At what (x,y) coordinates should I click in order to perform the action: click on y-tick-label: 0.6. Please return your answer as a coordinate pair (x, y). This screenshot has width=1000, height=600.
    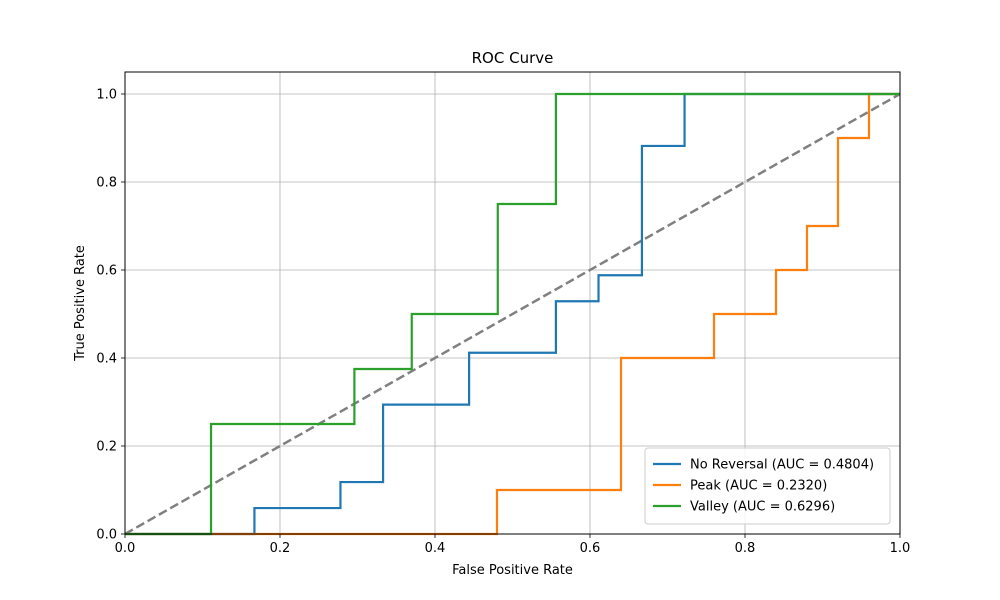
    Looking at the image, I should click on (106, 271).